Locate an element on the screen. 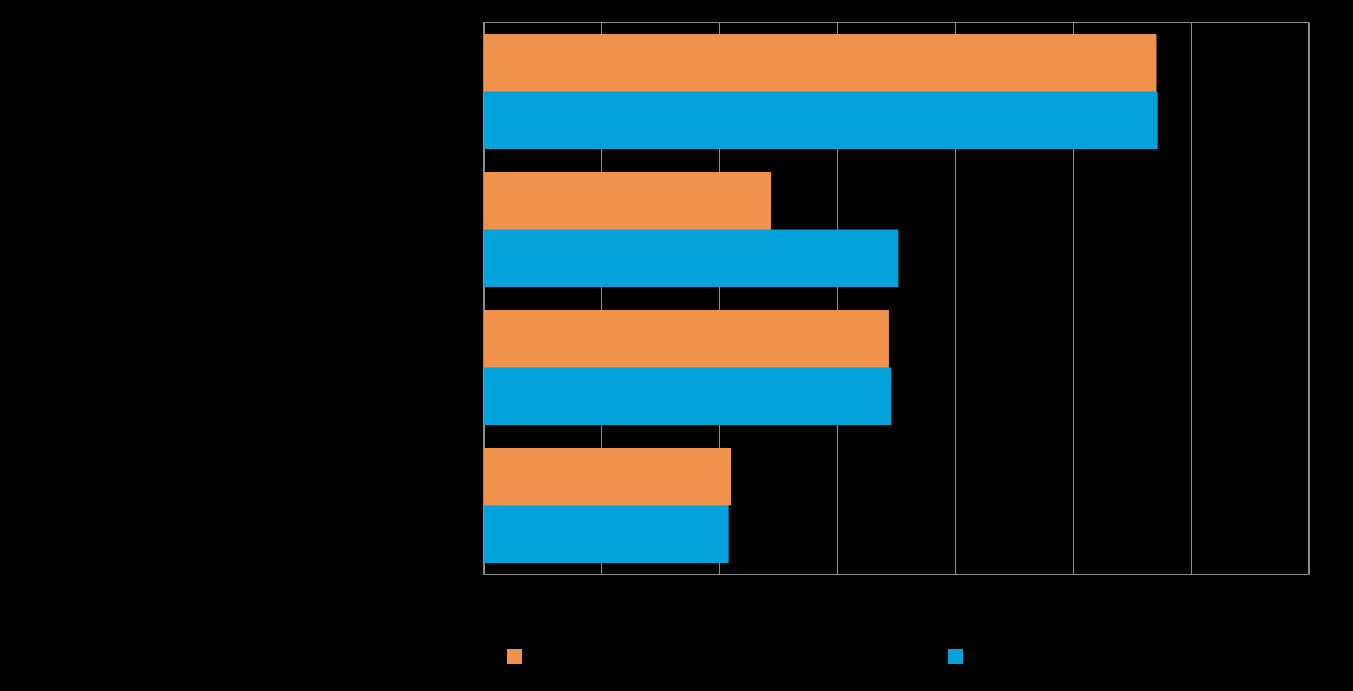  bar-series1-category3 is located at coordinates (686, 339).